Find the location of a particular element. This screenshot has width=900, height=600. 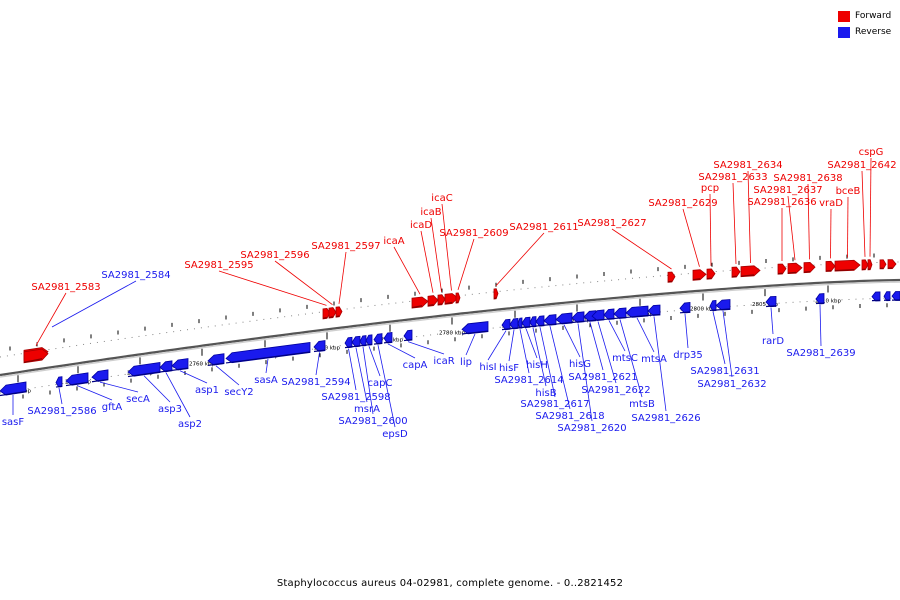

forward-gene-label: cspG is located at coordinates (871, 152).